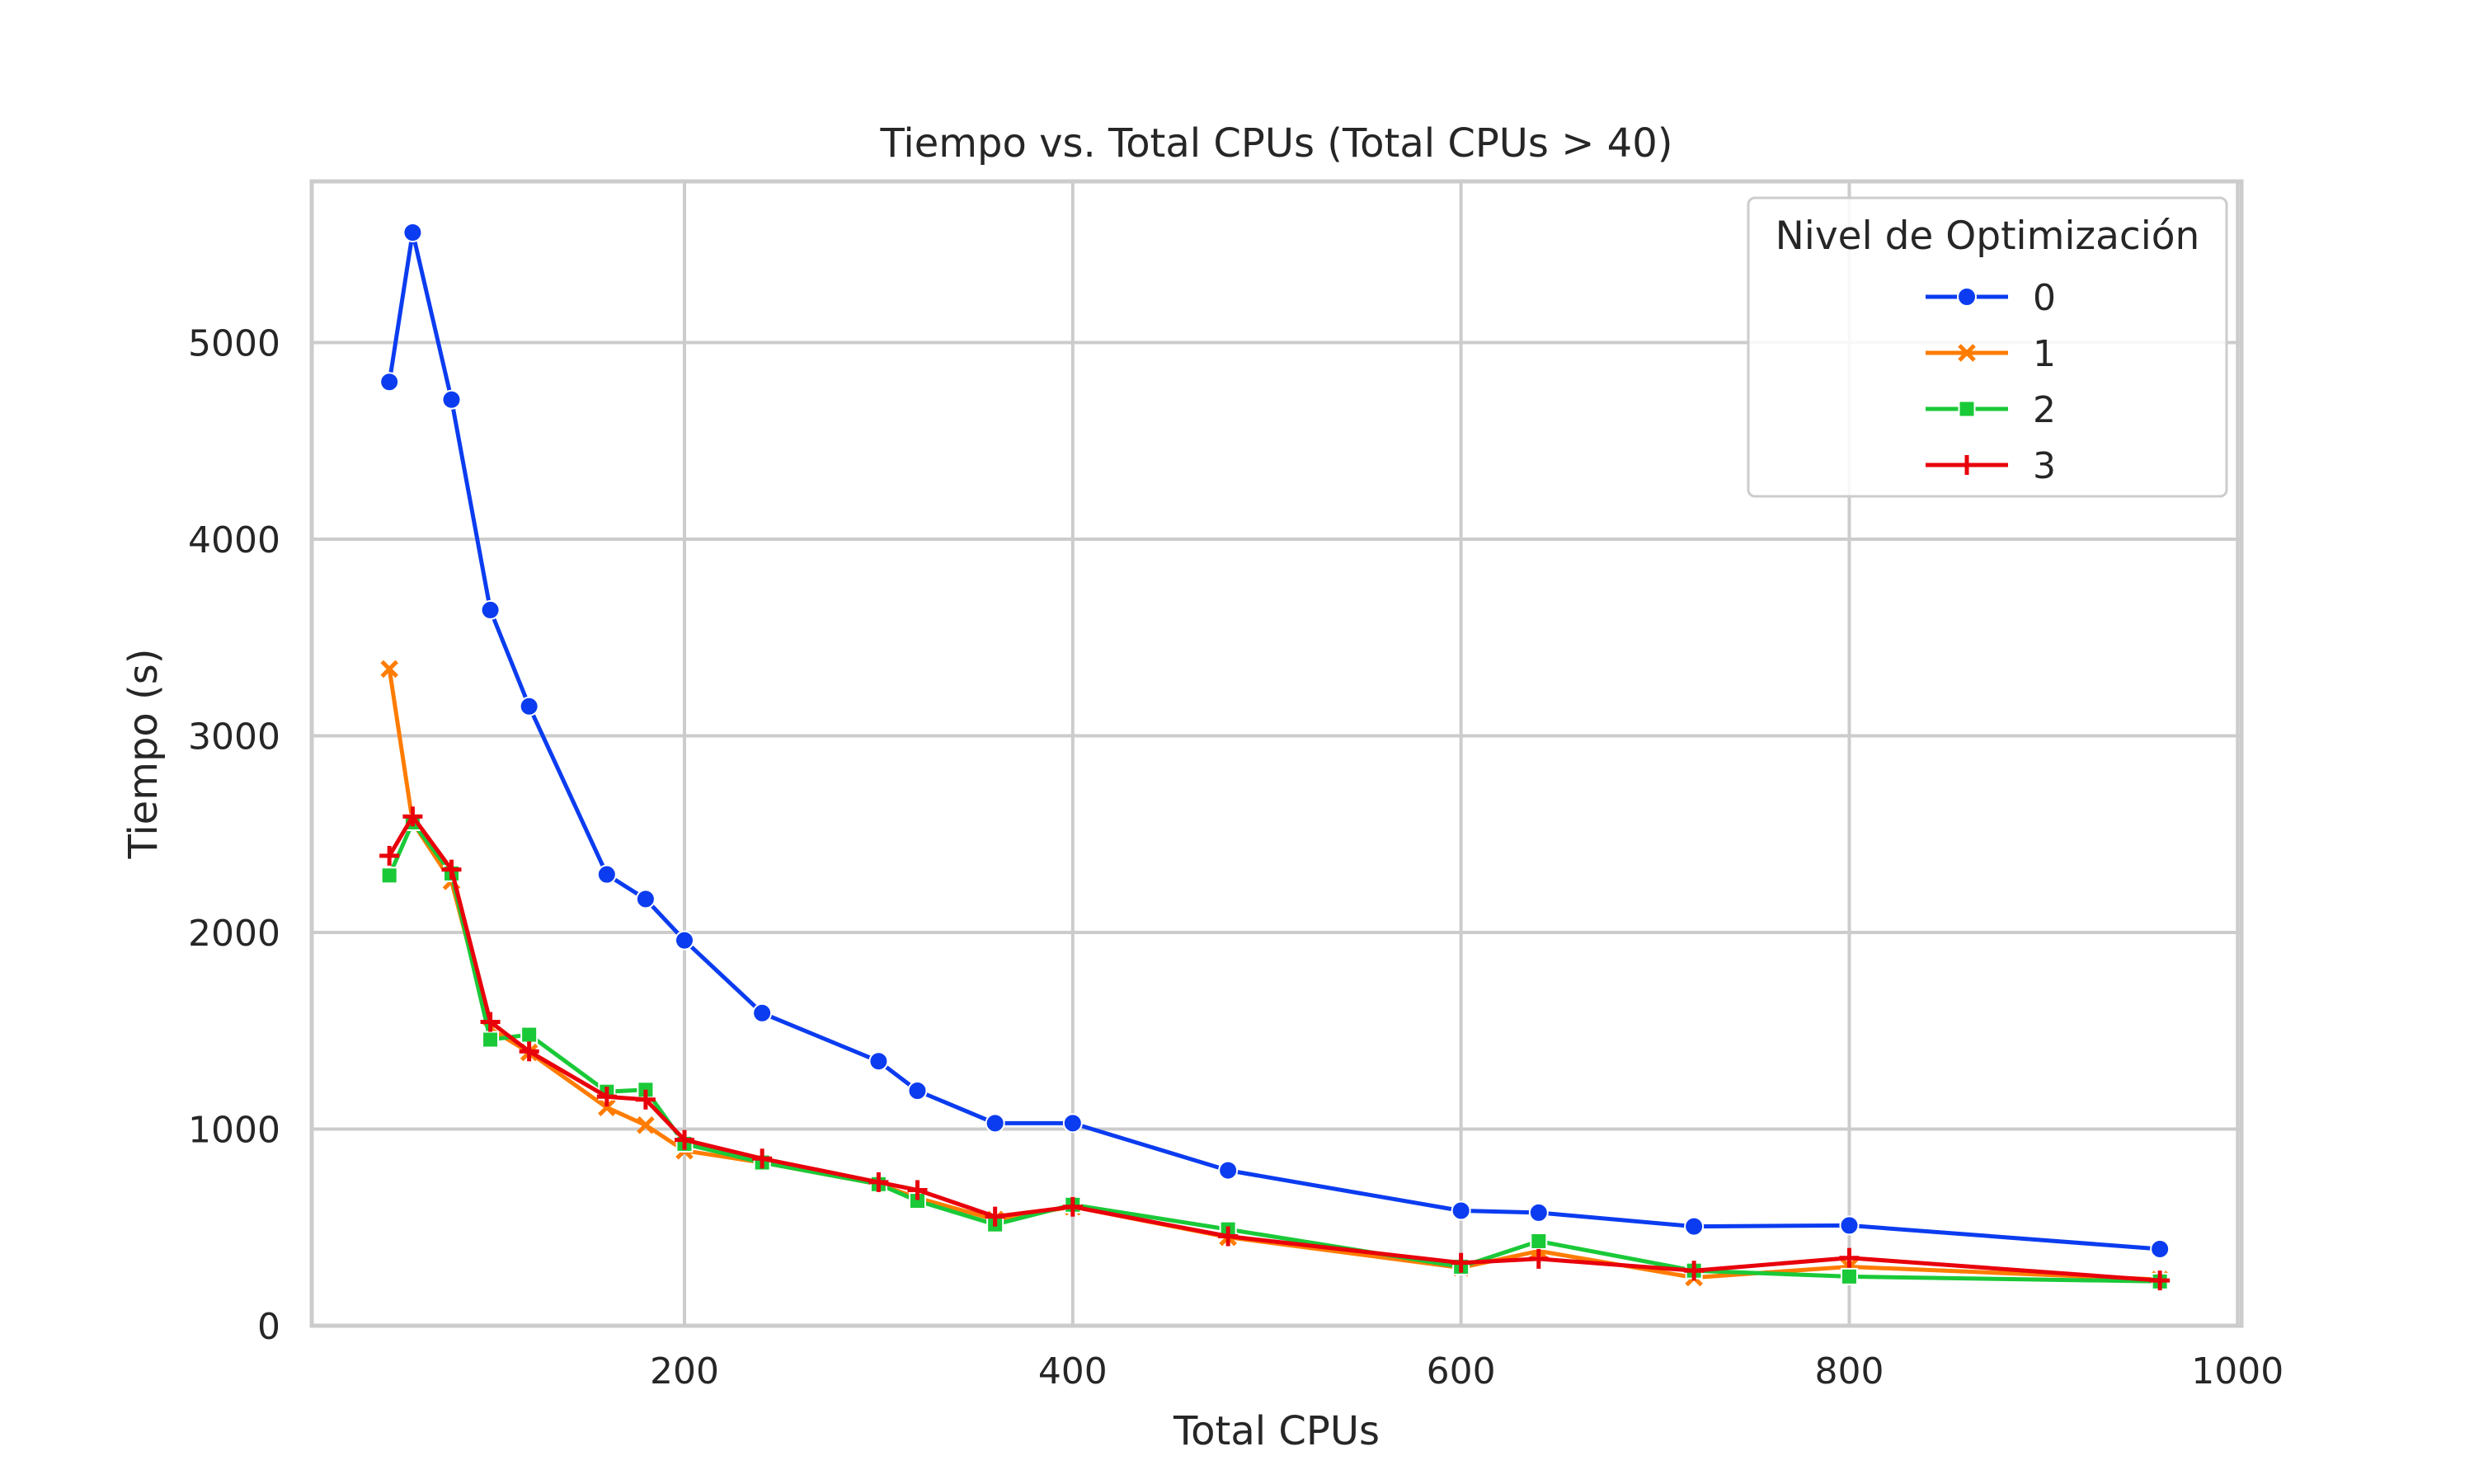 This screenshot has height=1484, width=2474. What do you see at coordinates (1991, 354) in the screenshot?
I see `legend-item-1: 1` at bounding box center [1991, 354].